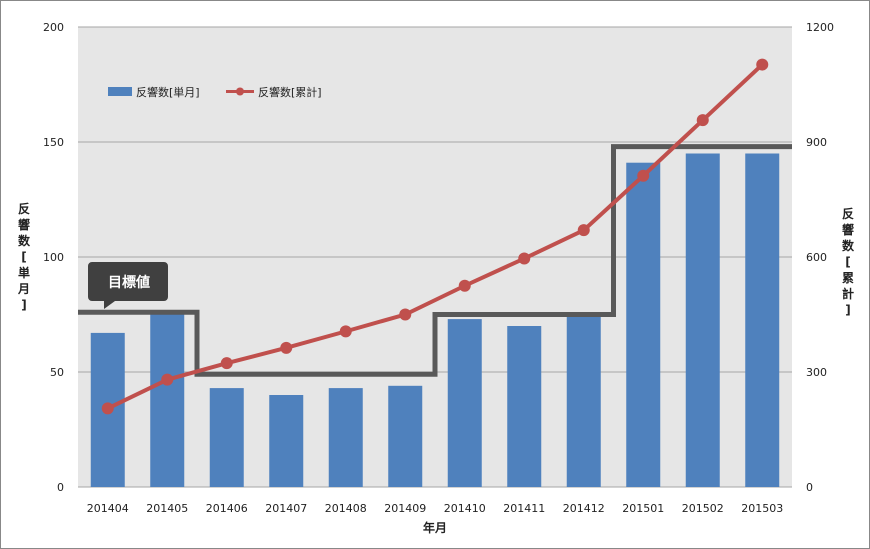 This screenshot has height=549, width=870. What do you see at coordinates (465, 508) in the screenshot?
I see `x-tick-label: 201410` at bounding box center [465, 508].